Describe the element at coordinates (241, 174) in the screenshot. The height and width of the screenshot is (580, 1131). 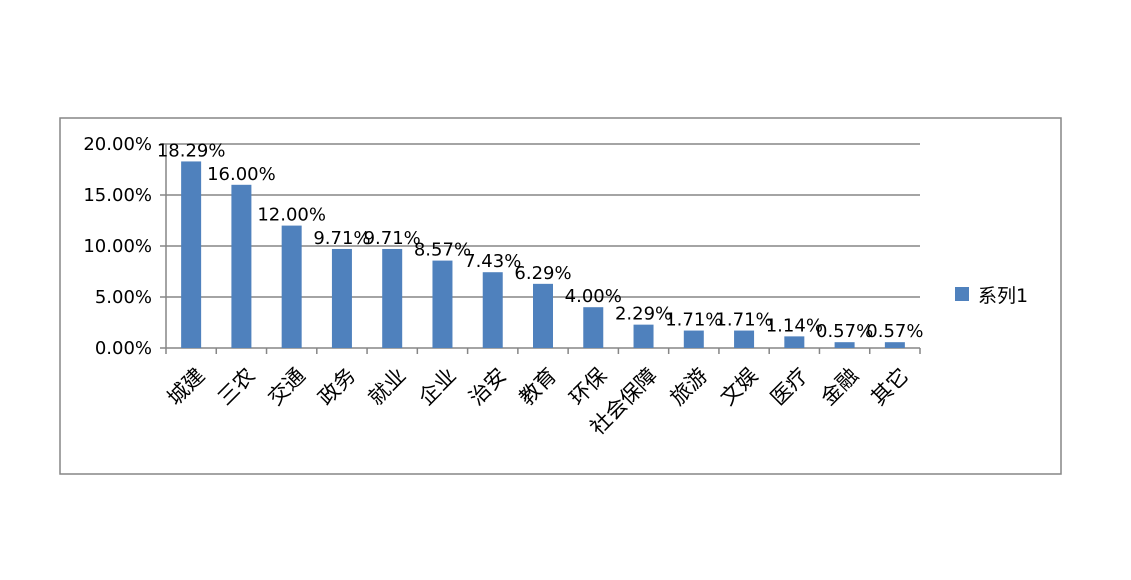
I see `data-label: 16.00%` at that location.